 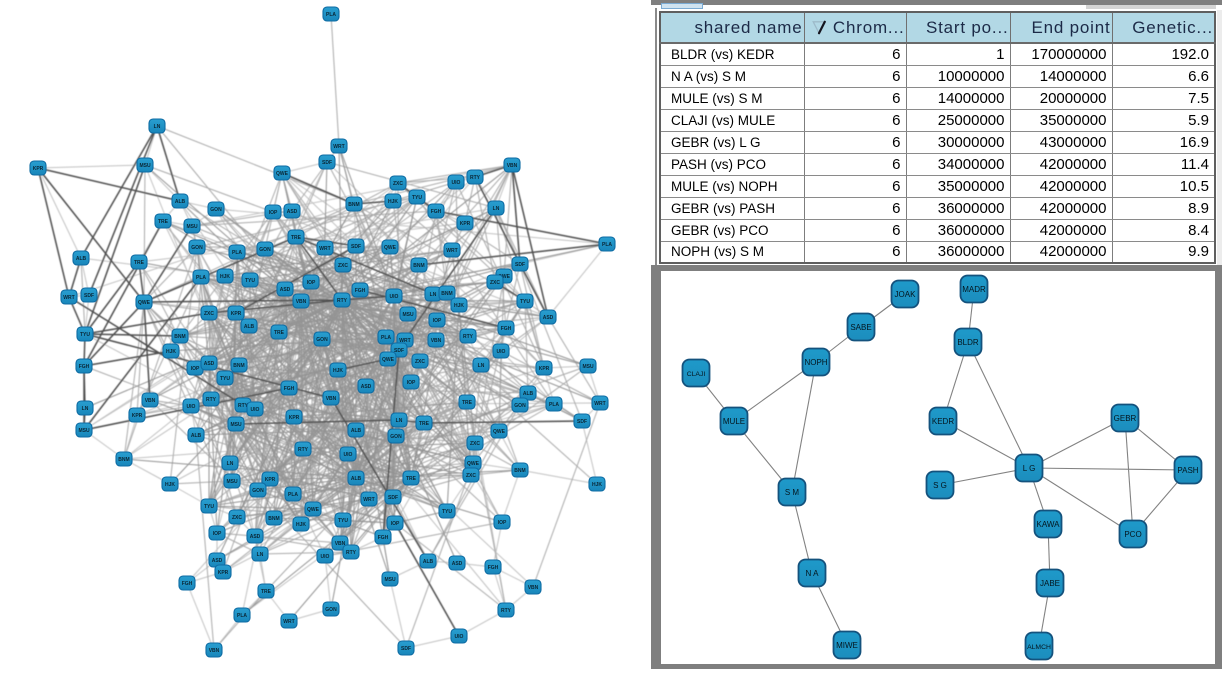 I want to click on svg-text: NOPH, so click(x=815, y=362).